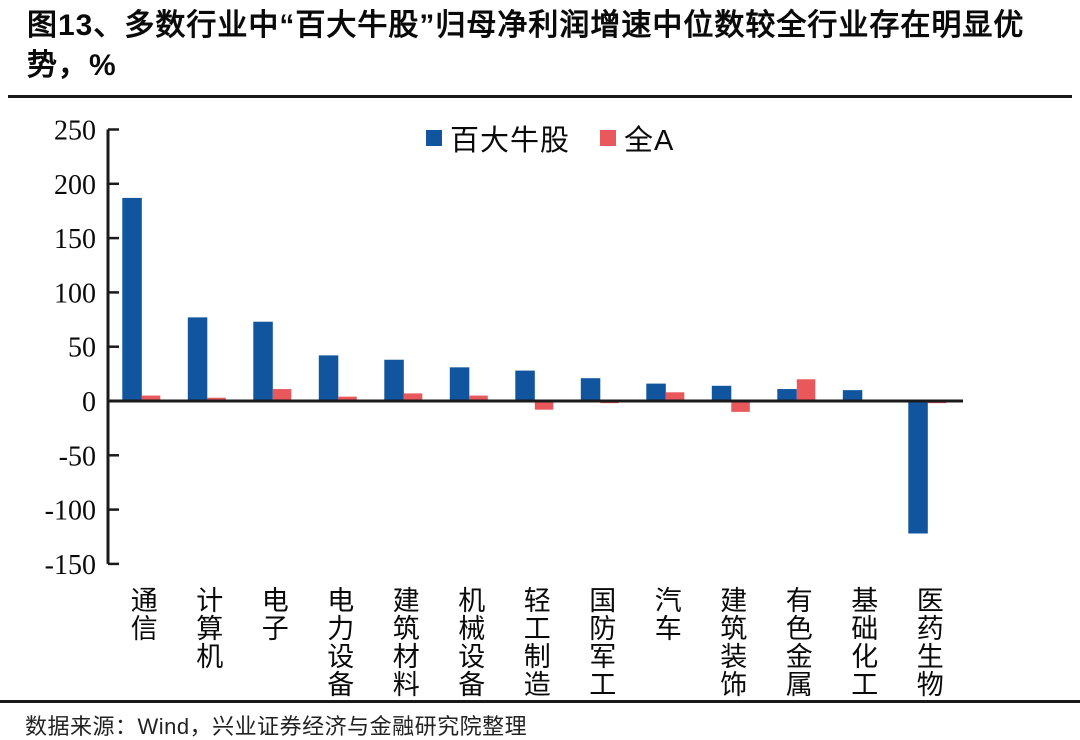  What do you see at coordinates (721, 393) in the screenshot?
I see `bar-百大牛股-建筑装饰` at bounding box center [721, 393].